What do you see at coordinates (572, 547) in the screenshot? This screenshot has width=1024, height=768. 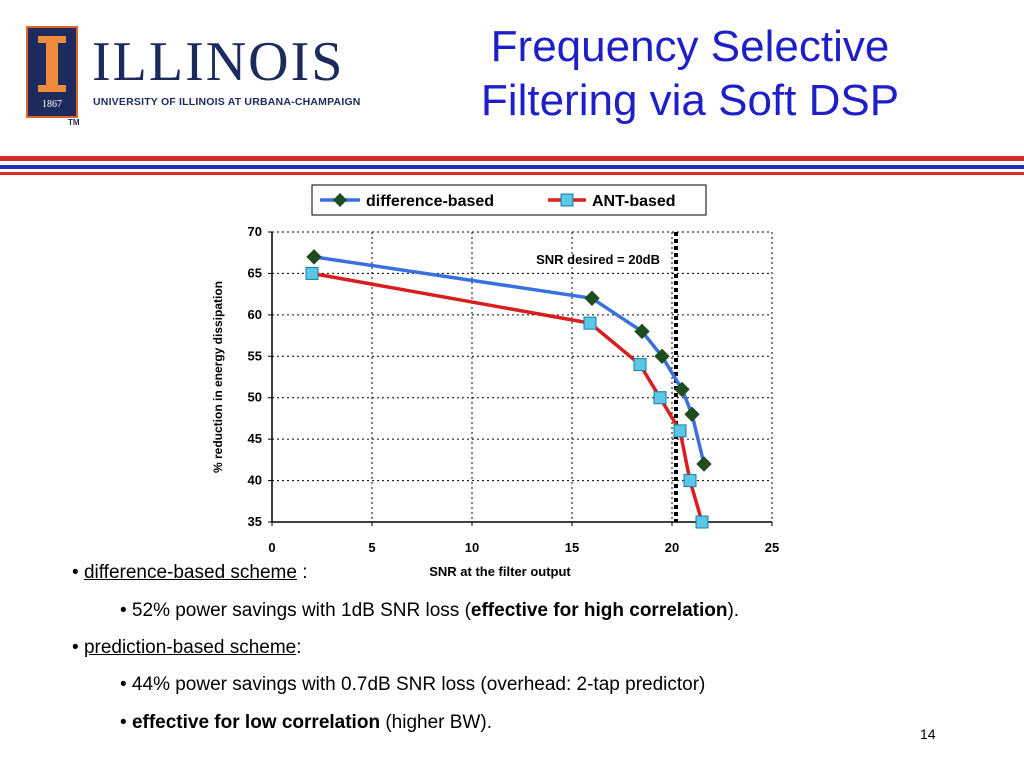 I see `x-tick-label: 15` at bounding box center [572, 547].